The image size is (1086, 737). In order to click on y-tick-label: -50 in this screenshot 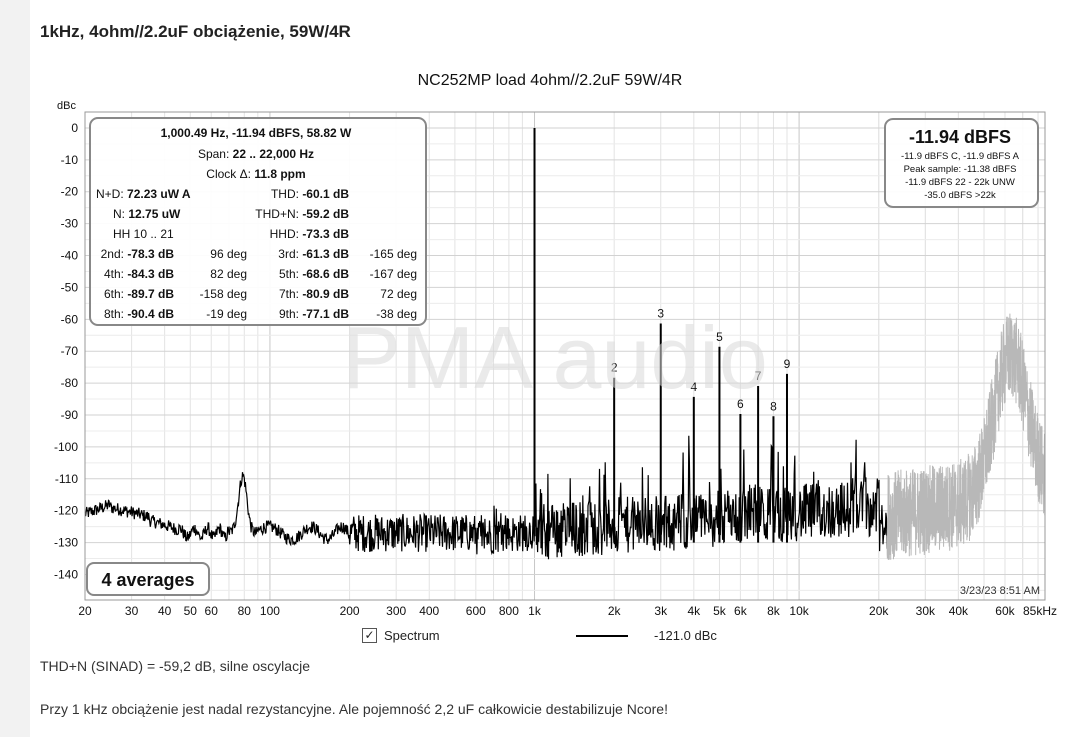, I will do `click(70, 287)`.